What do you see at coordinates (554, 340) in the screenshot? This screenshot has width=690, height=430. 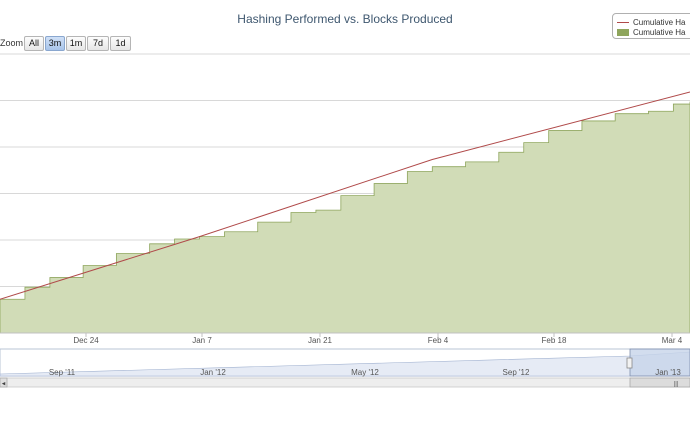 I see `x-axis-tick-label: Feb 18` at bounding box center [554, 340].